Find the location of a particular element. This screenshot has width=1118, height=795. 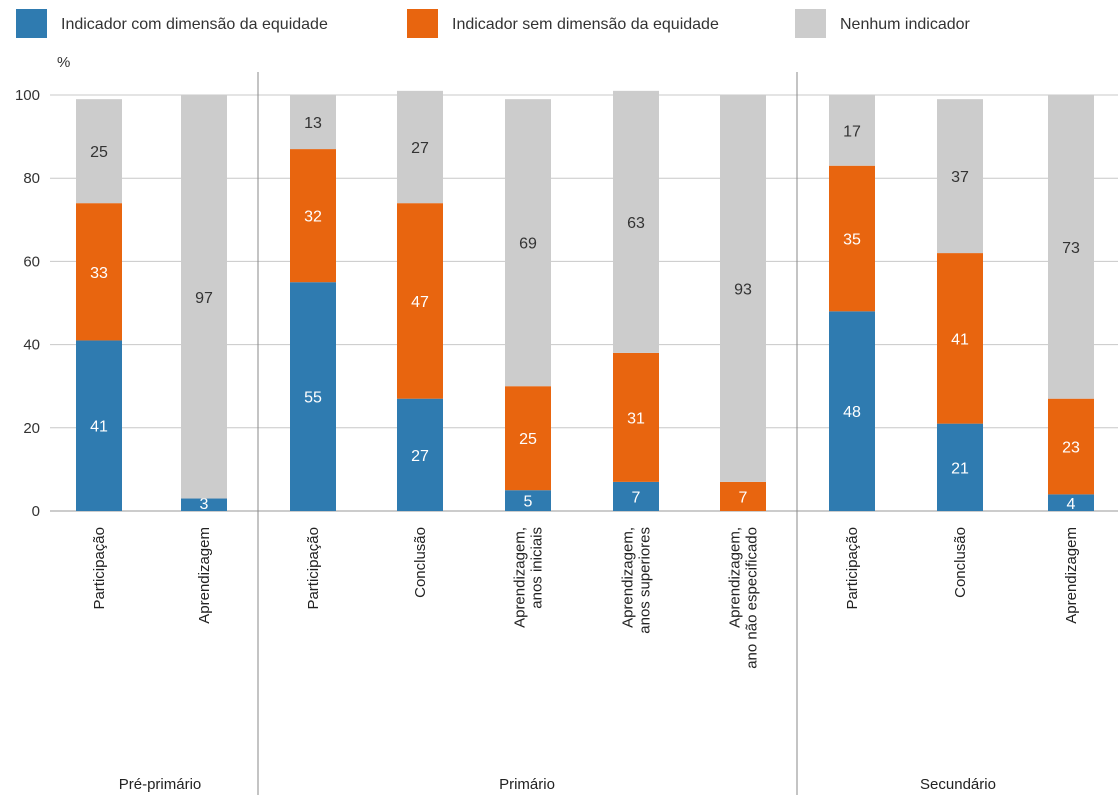

data-label: 37 is located at coordinates (960, 177).